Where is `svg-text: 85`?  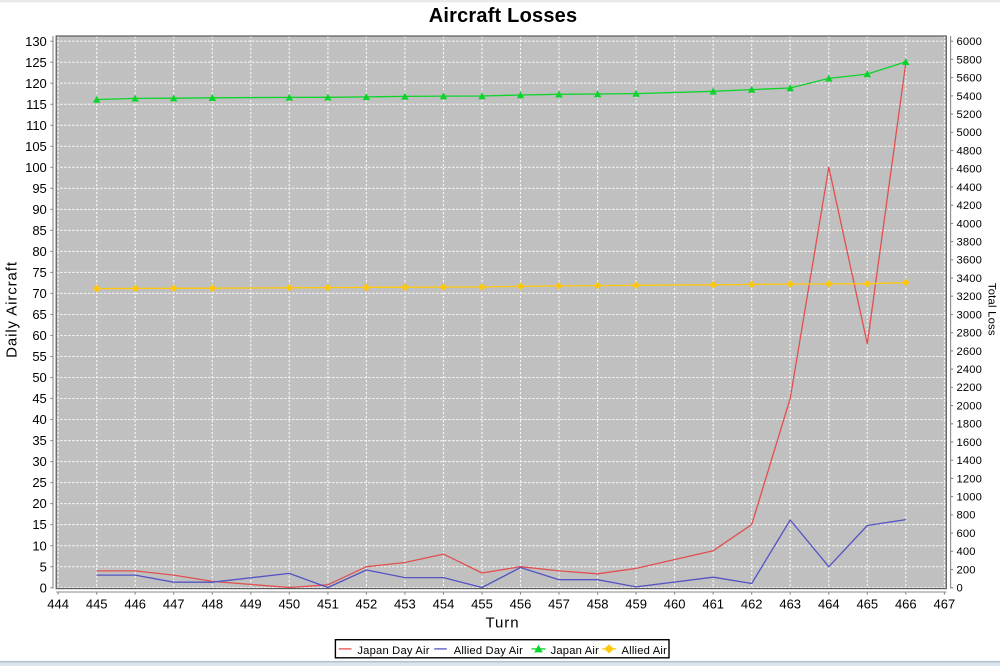
svg-text: 85 is located at coordinates (39, 230).